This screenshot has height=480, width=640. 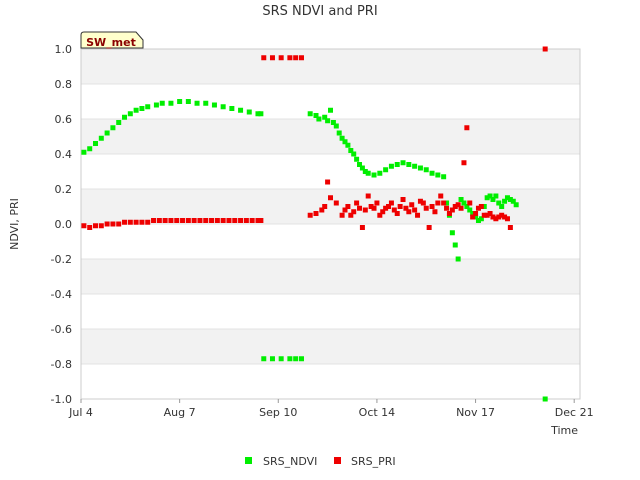 I want to click on y-tick-label: -0.6, so click(x=61, y=329).